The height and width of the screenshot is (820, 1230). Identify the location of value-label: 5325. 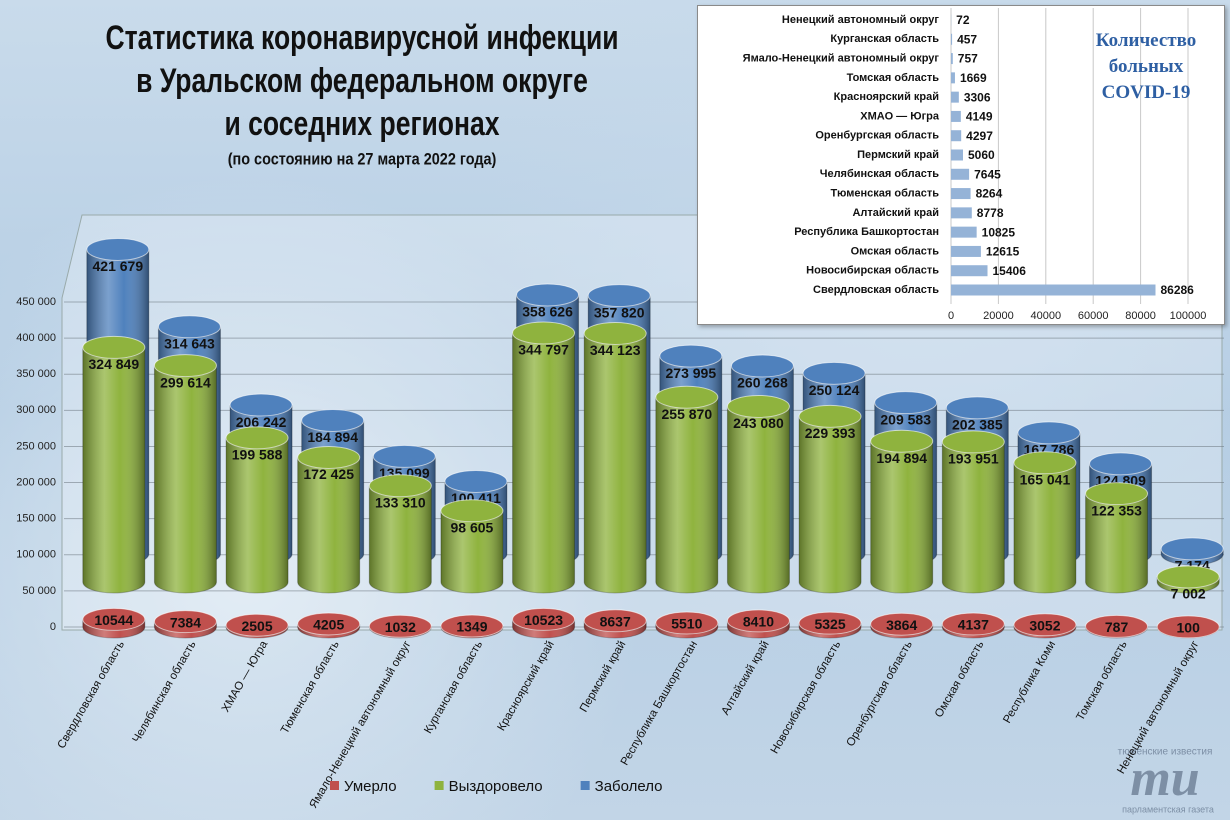
(829, 624).